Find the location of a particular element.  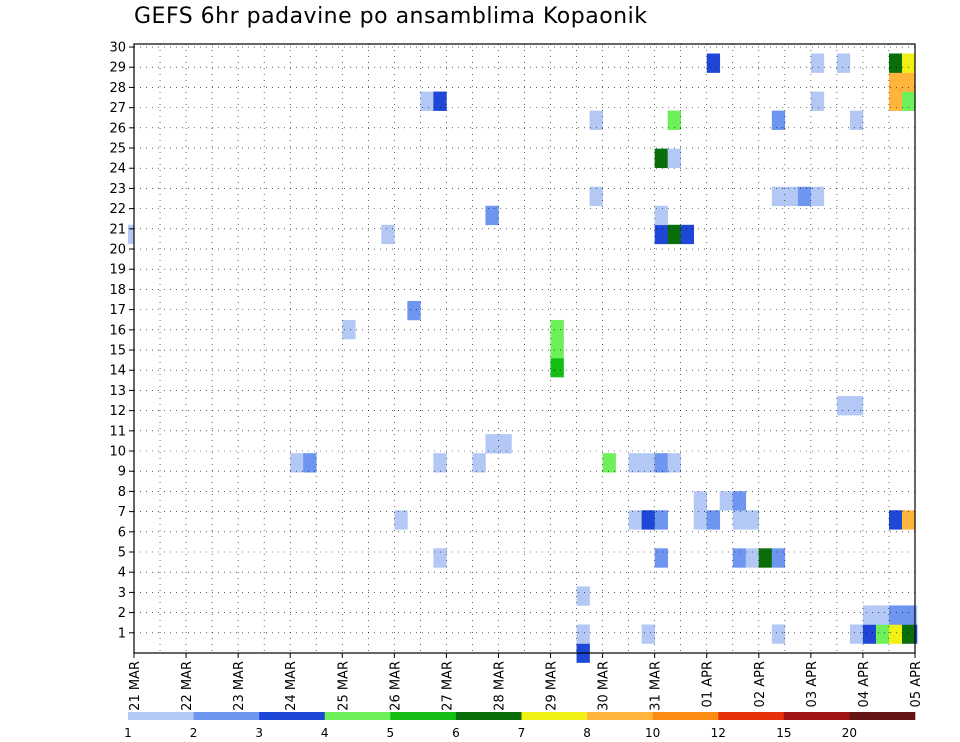

y-tick-label: 27 is located at coordinates (117, 108).